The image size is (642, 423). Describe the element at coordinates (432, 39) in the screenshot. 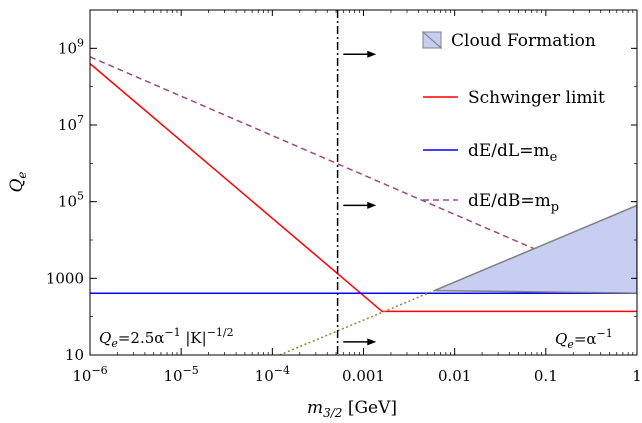

I see `legend-swatch` at that location.